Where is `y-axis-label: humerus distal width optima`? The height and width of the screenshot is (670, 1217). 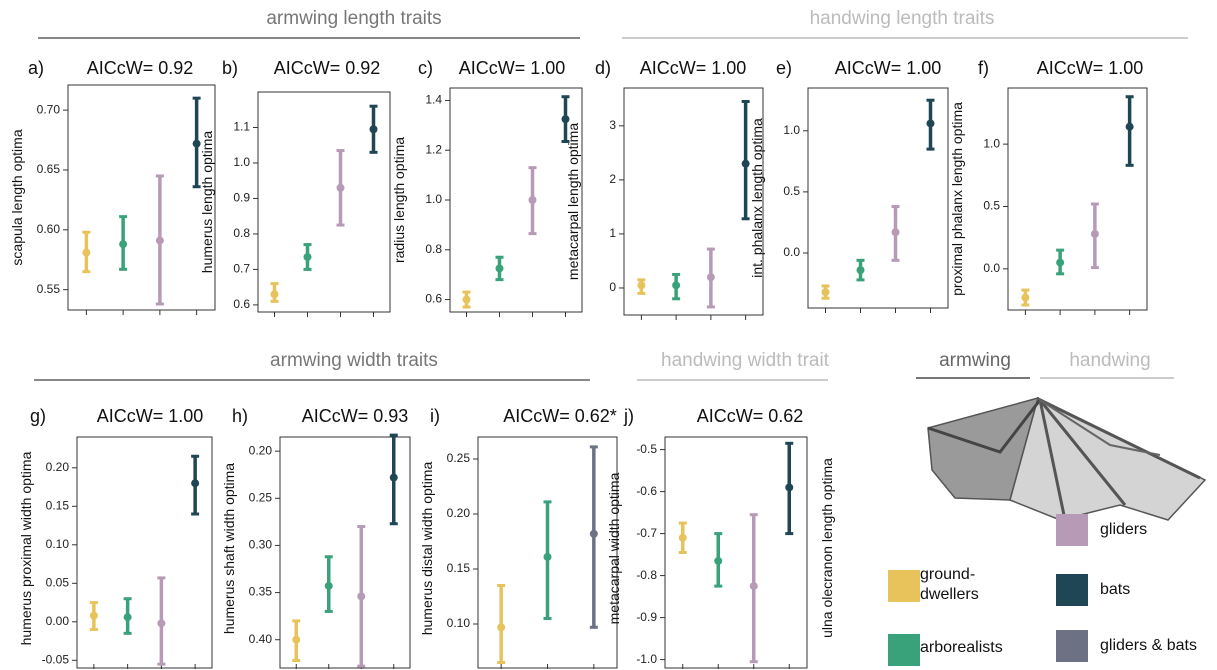
y-axis-label: humerus distal width optima is located at coordinates (427, 549).